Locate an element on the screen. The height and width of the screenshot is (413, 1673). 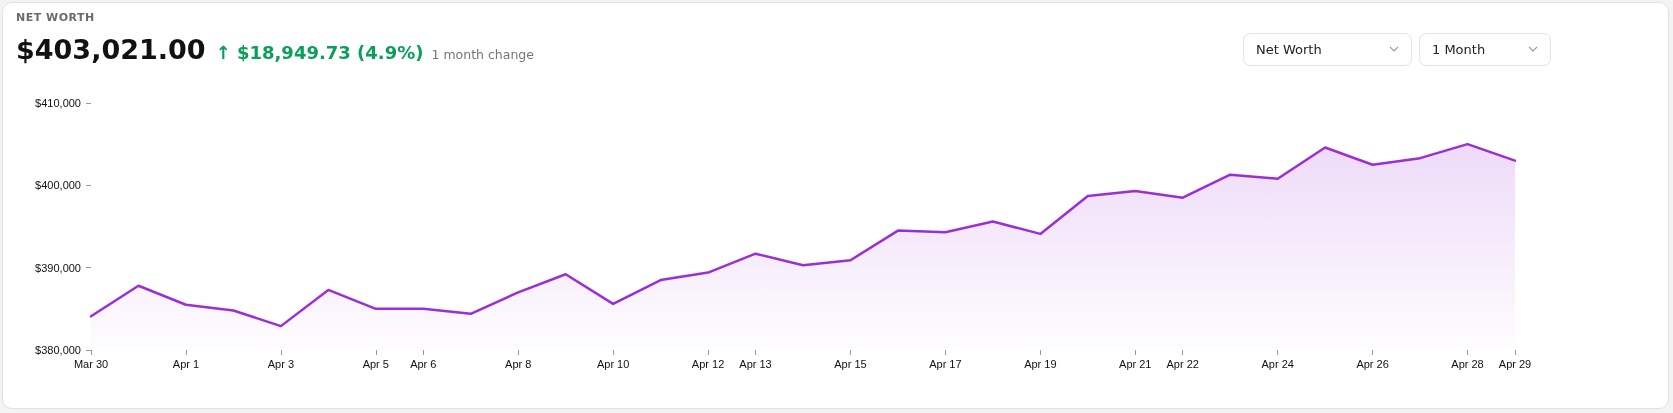
x-tick-label: Apr 12 is located at coordinates (708, 363).